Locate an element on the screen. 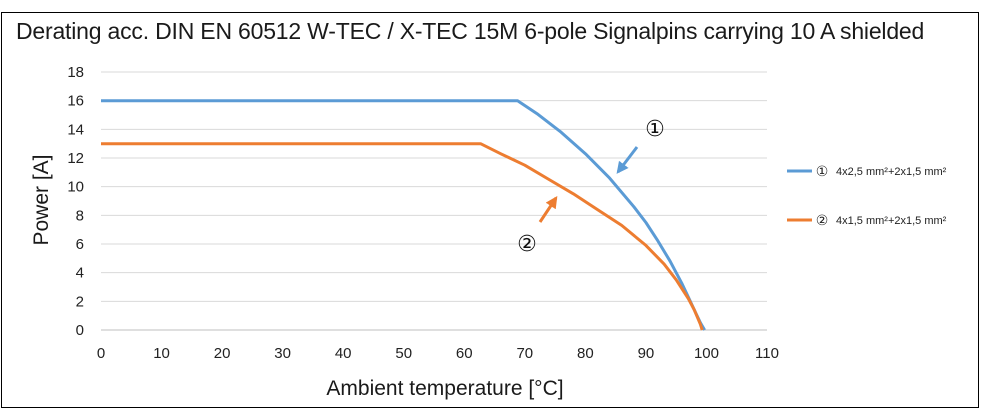 Image resolution: width=981 pixels, height=410 pixels. y-tick-label: 16 is located at coordinates (75, 101).